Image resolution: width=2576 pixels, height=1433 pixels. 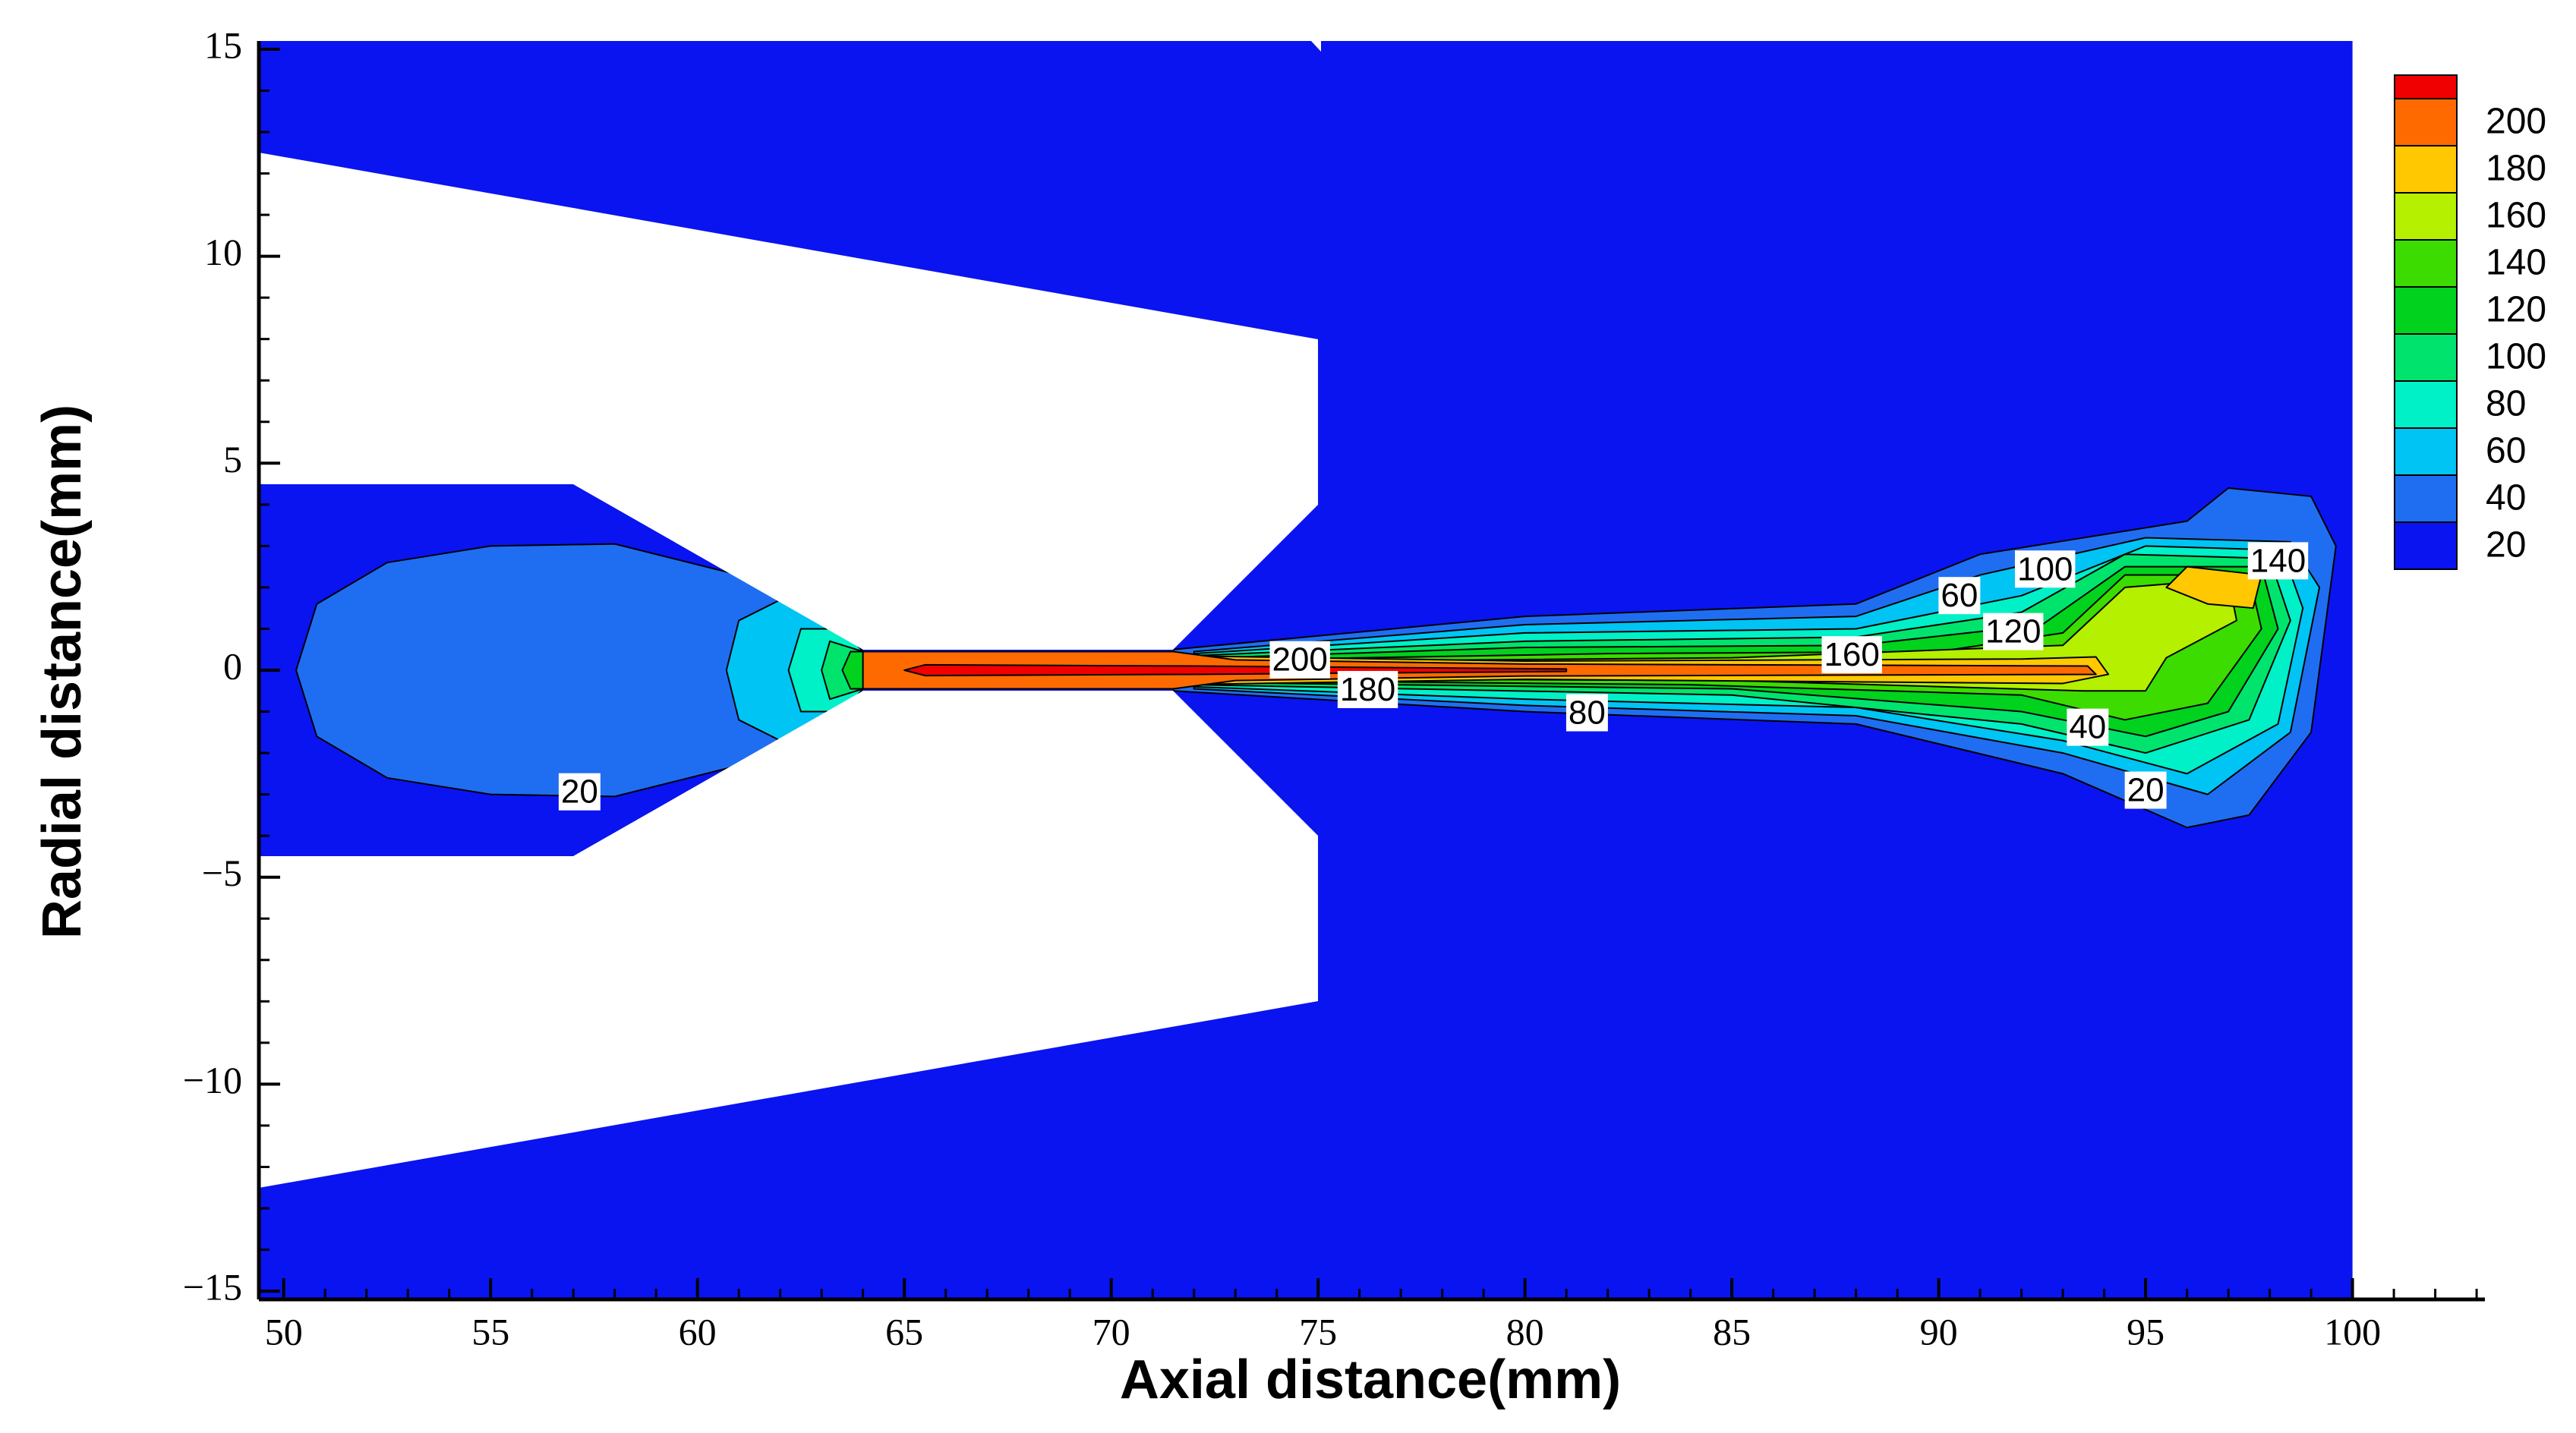 What do you see at coordinates (1939, 1331) in the screenshot?
I see `x-tick-label: 90` at bounding box center [1939, 1331].